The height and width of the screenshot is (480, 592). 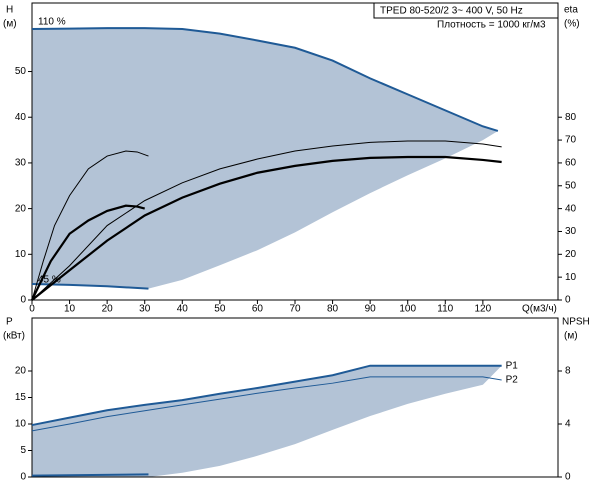 What do you see at coordinates (49, 280) in the screenshot?
I see `annotation: 45 %` at bounding box center [49, 280].